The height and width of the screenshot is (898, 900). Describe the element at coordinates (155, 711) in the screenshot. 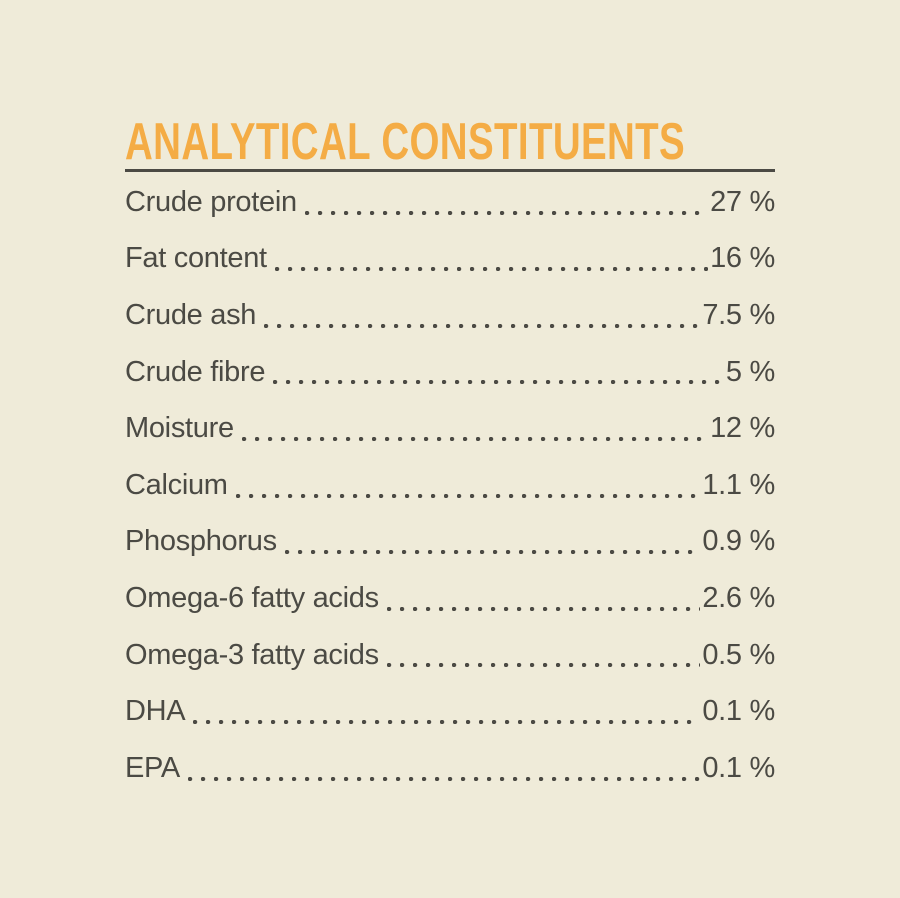

I see `constituent-name: DHA` at that location.